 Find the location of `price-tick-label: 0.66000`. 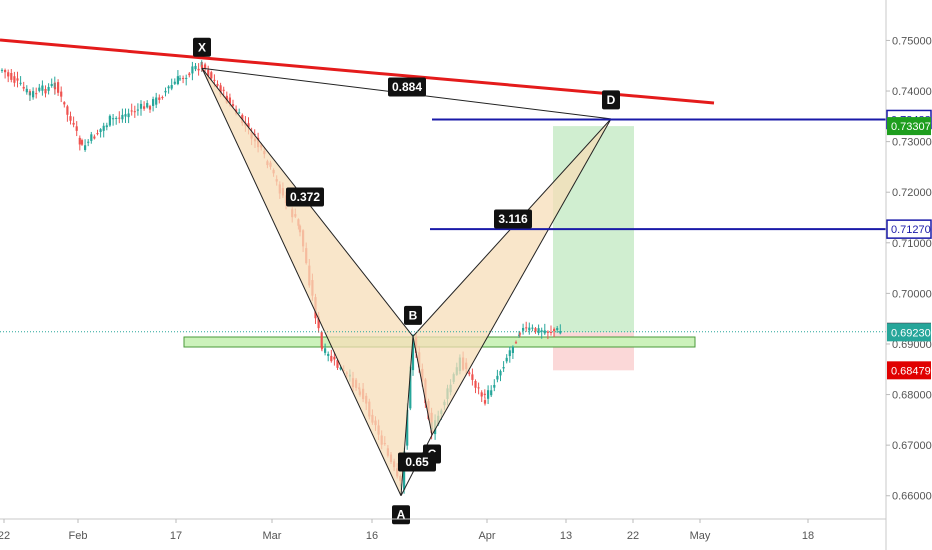

price-tick-label: 0.66000 is located at coordinates (912, 497).